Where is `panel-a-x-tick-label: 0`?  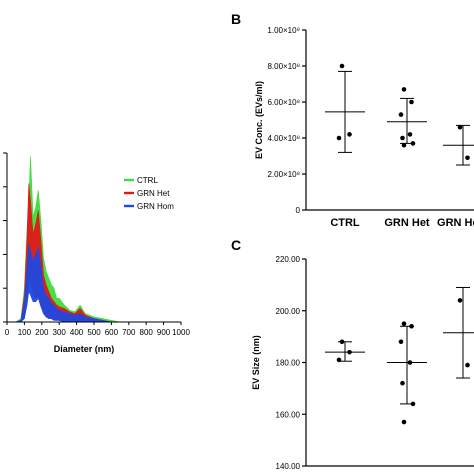 panel-a-x-tick-label: 0 is located at coordinates (7, 332).